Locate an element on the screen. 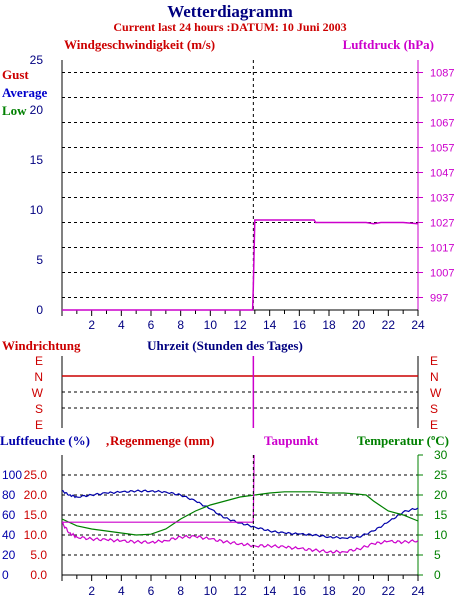 The width and height of the screenshot is (461, 599). humidity-tick-label: 80 is located at coordinates (9, 495).